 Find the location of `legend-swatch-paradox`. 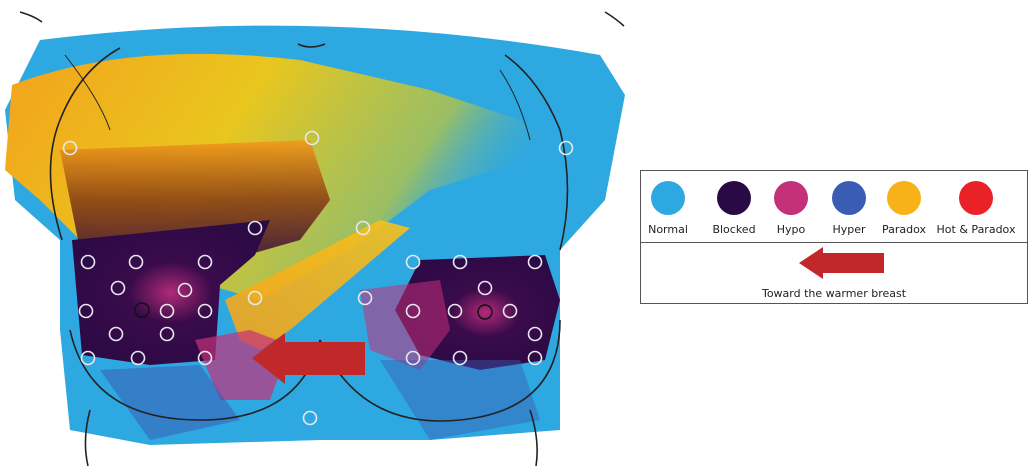

legend-swatch-paradox is located at coordinates (904, 198).